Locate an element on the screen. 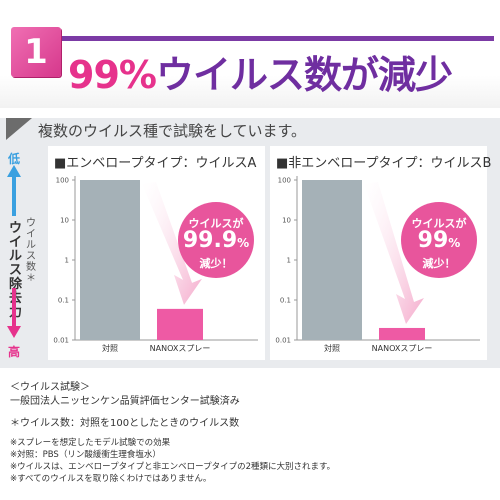 This screenshot has height=500, width=500. arrow-down-icon is located at coordinates (14, 332).